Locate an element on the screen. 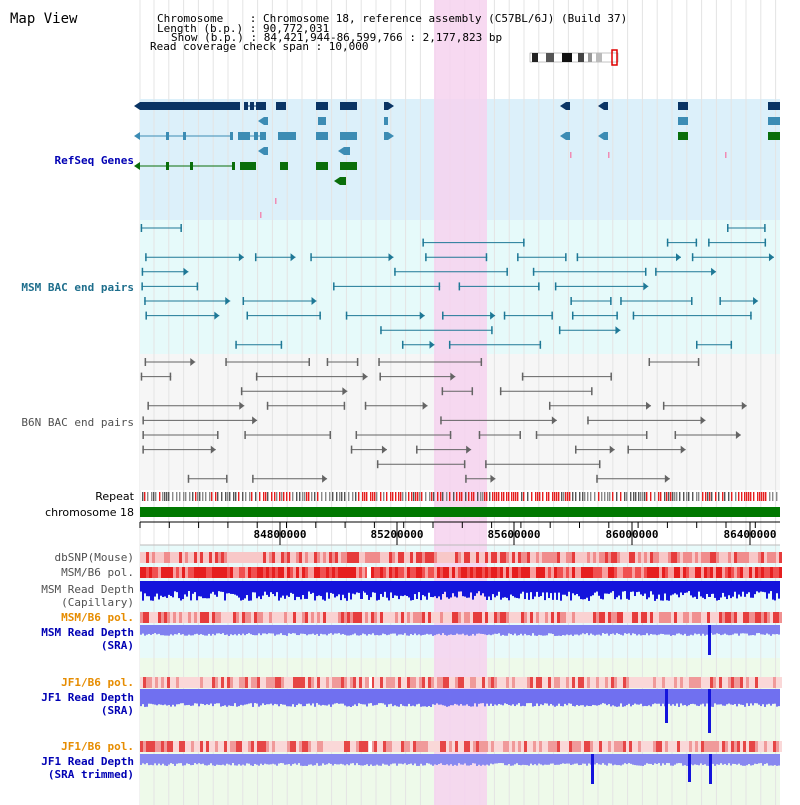 This screenshot has height=805, width=800. msm-b6-pol2-label: MSM/B6 pol. is located at coordinates (97, 617).